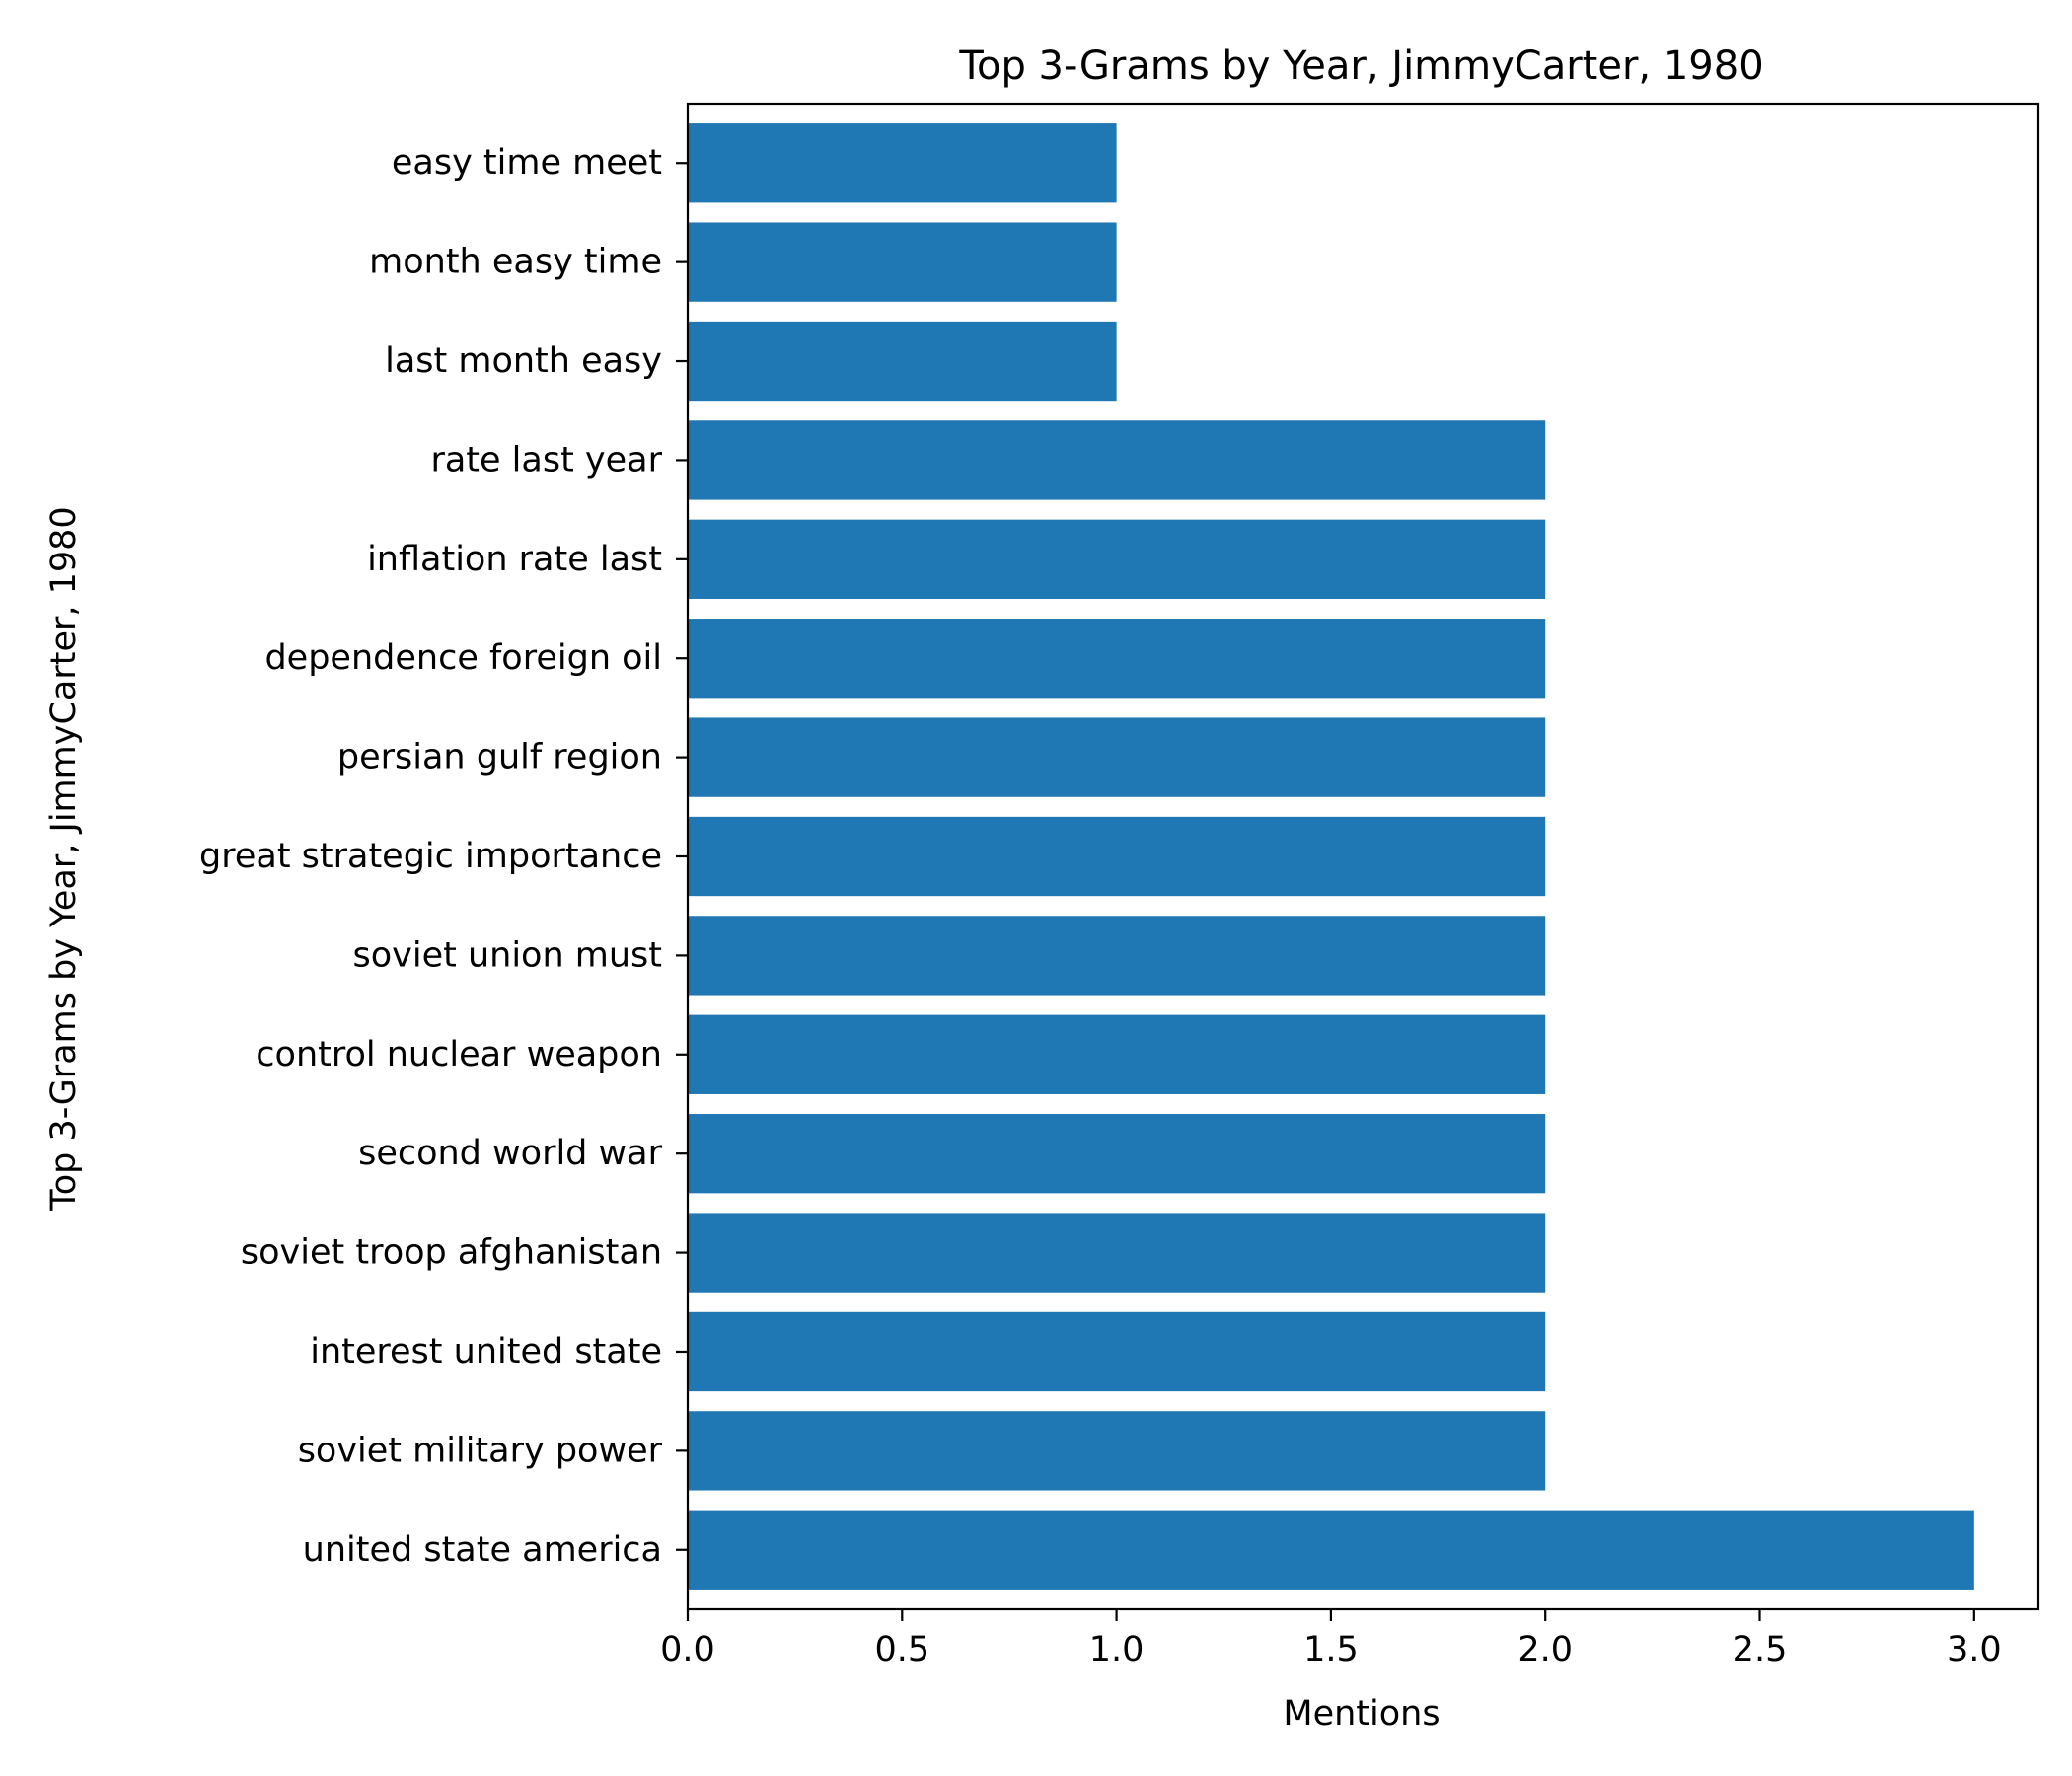 The image size is (2072, 1776). What do you see at coordinates (64, 859) in the screenshot?
I see `y-axis-label: Top 3-Grams by Year, JimmyCarter, 1980` at bounding box center [64, 859].